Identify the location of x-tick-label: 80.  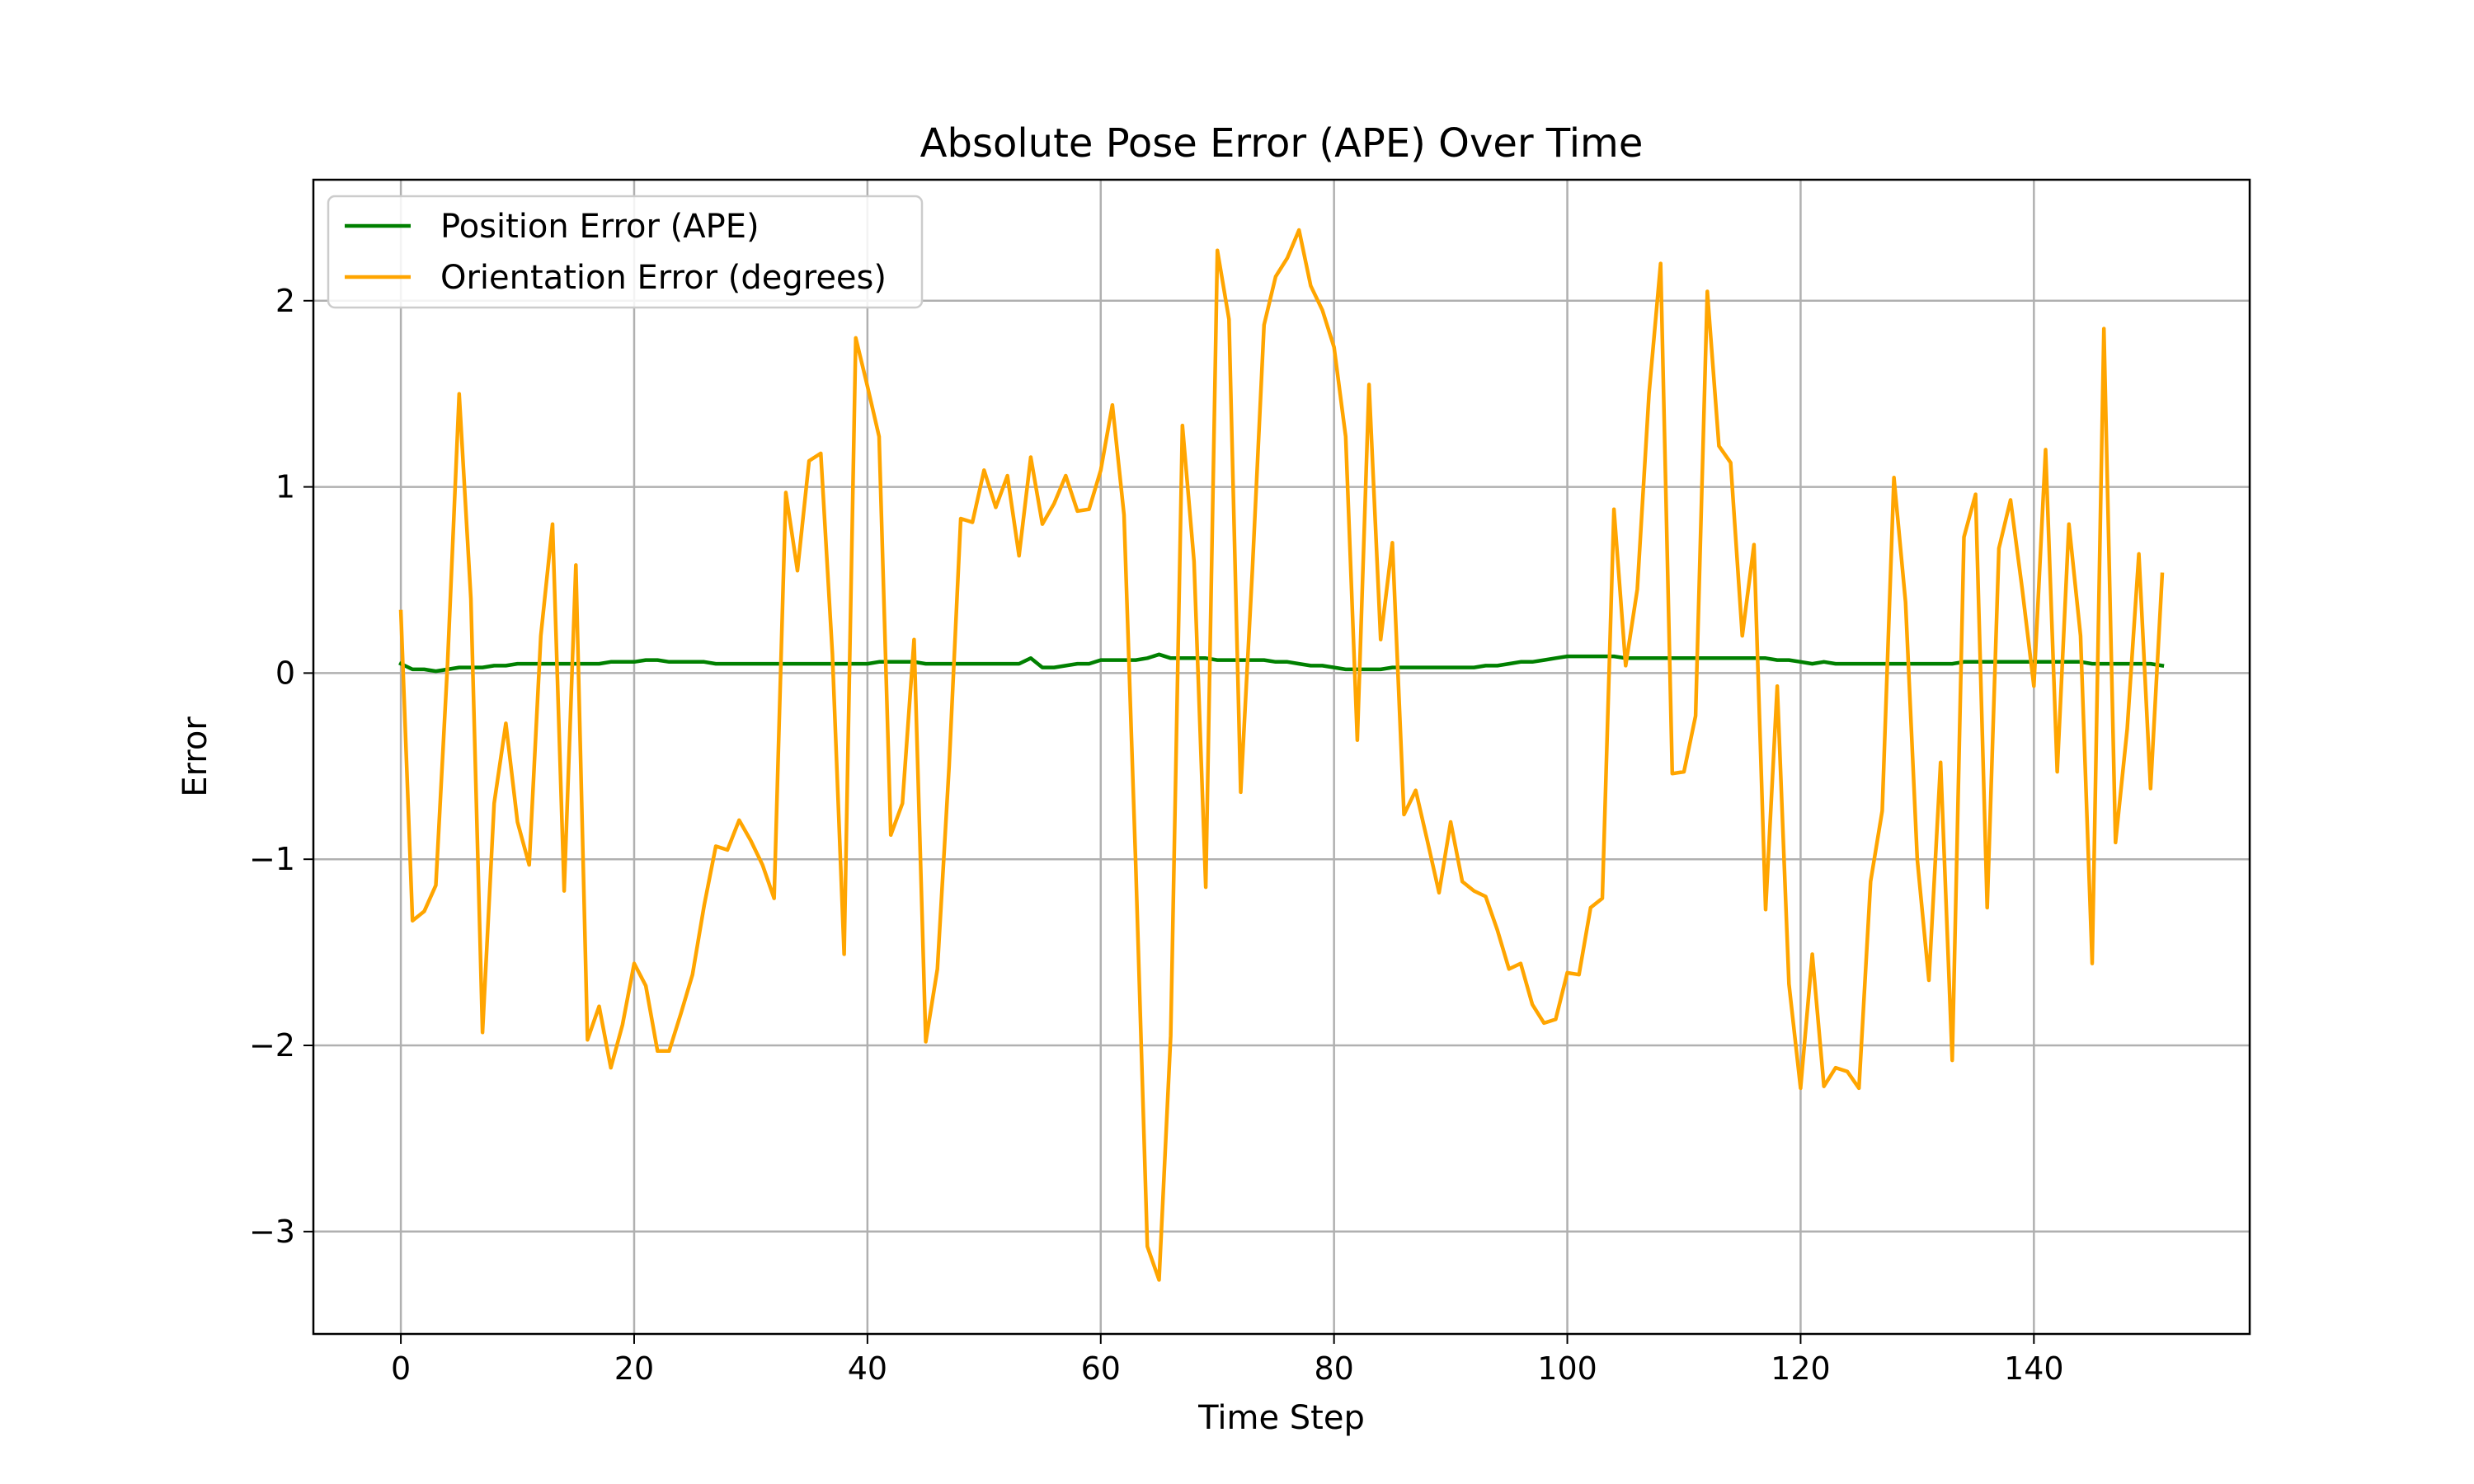
(1333, 1368).